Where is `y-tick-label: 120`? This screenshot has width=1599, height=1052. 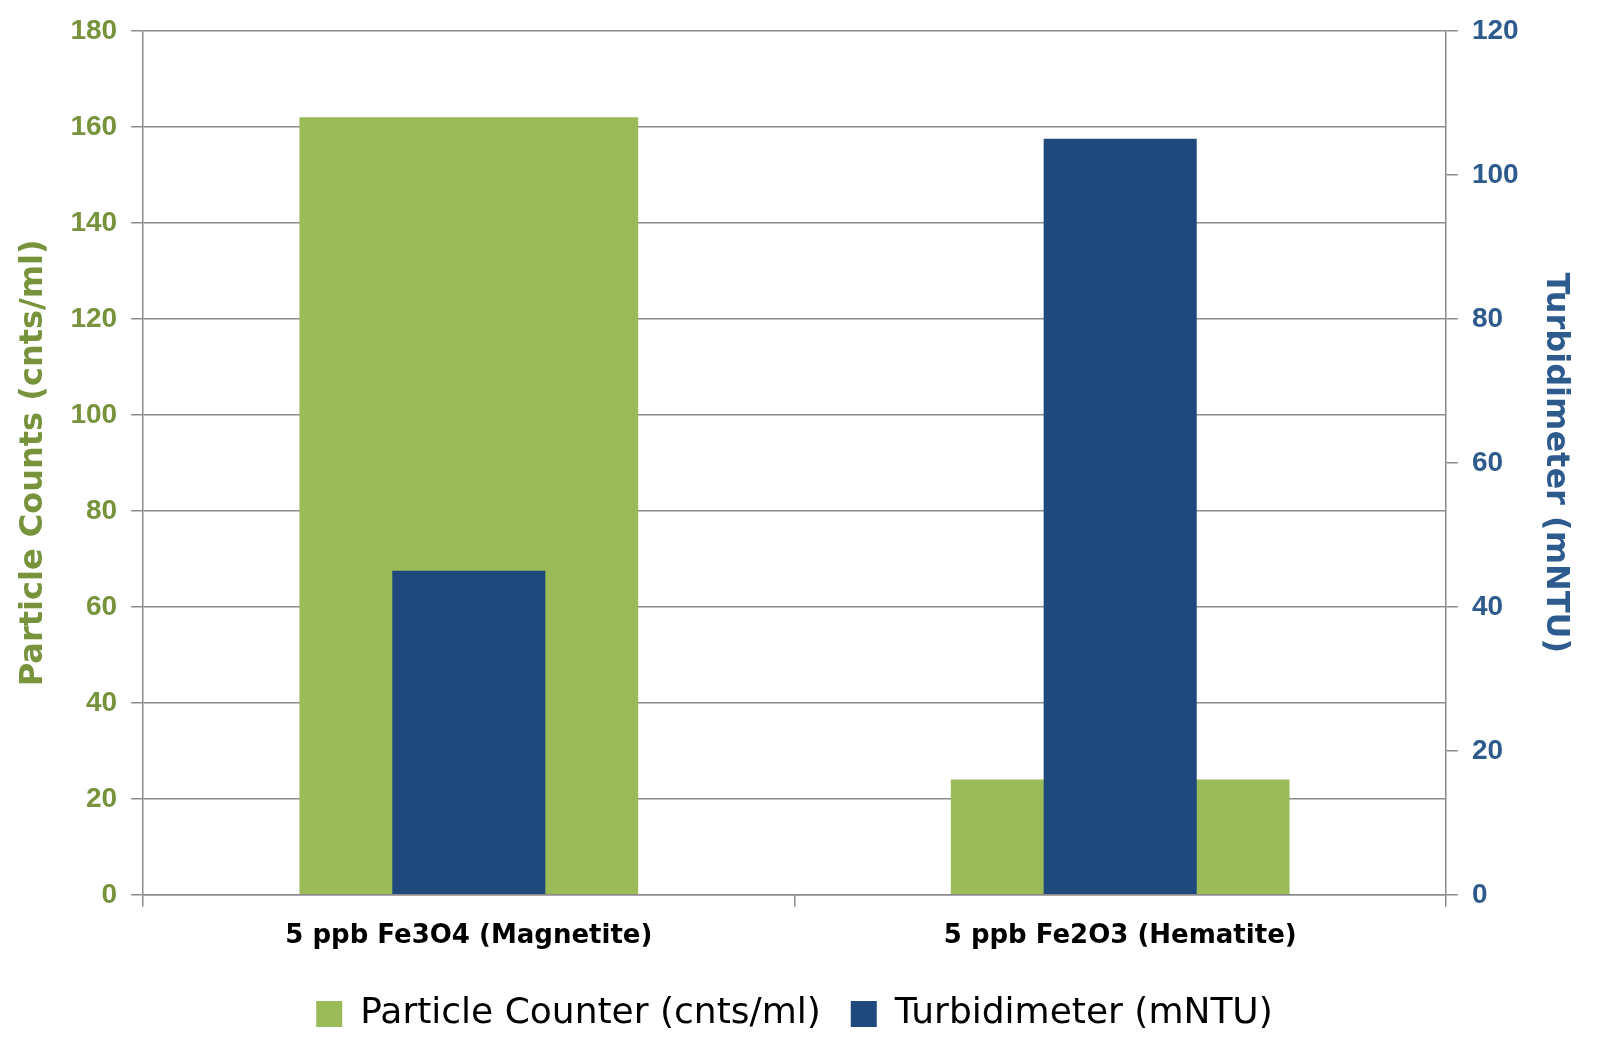 y-tick-label: 120 is located at coordinates (94, 317).